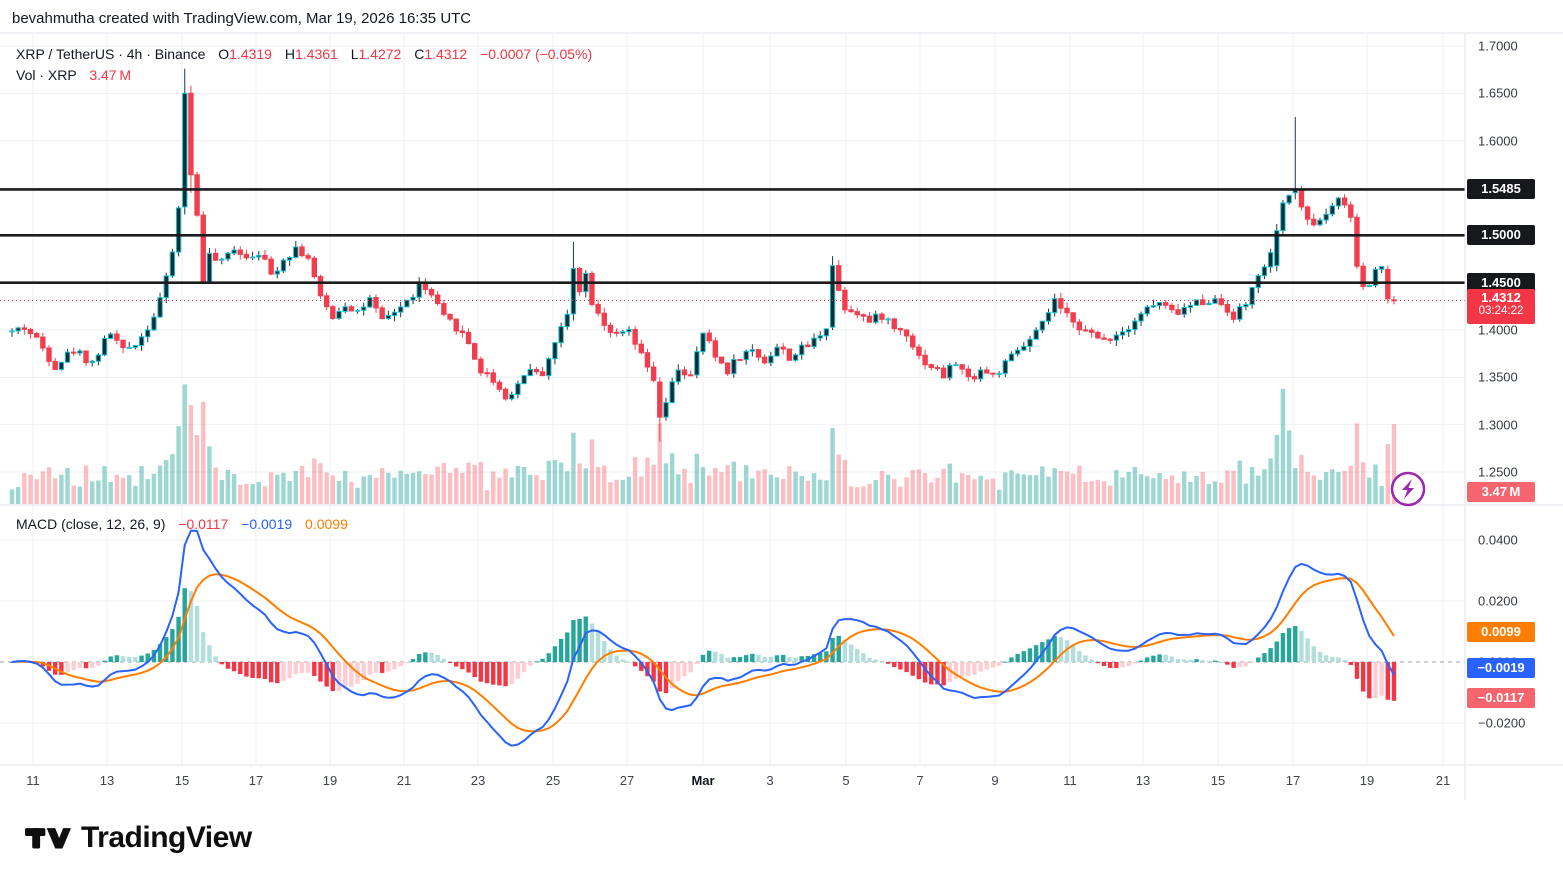 The height and width of the screenshot is (877, 1563). What do you see at coordinates (1408, 489) in the screenshot?
I see `event-lightning-icon` at bounding box center [1408, 489].